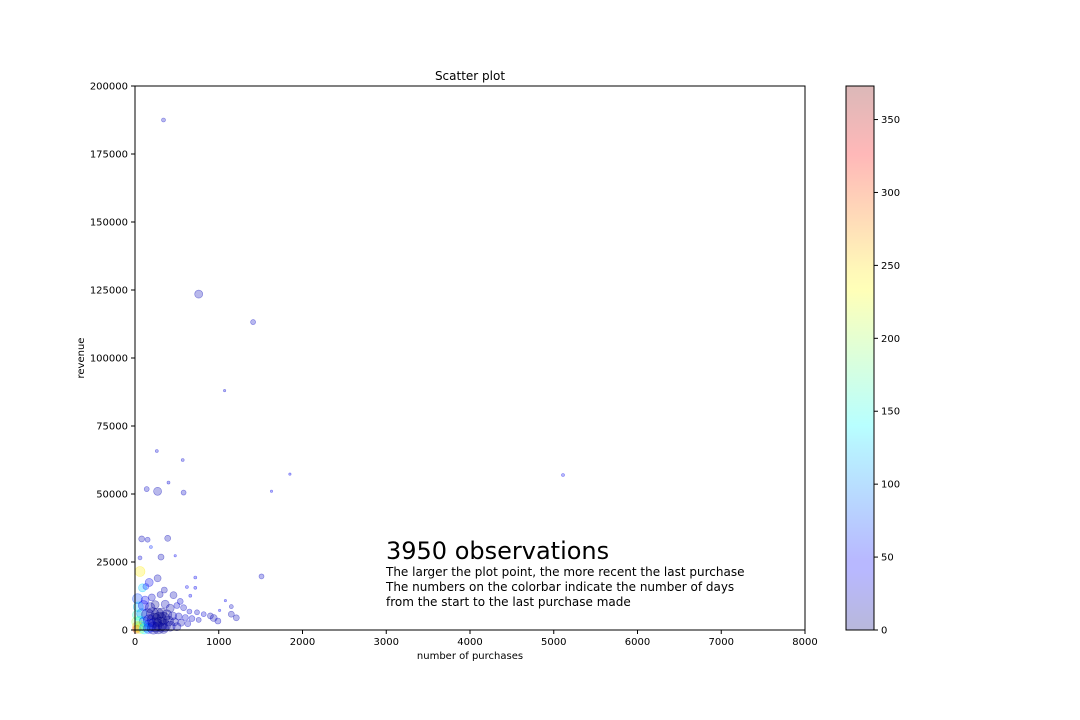  I want to click on annotation-line-3: from the start to the last purchase made, so click(508, 602).